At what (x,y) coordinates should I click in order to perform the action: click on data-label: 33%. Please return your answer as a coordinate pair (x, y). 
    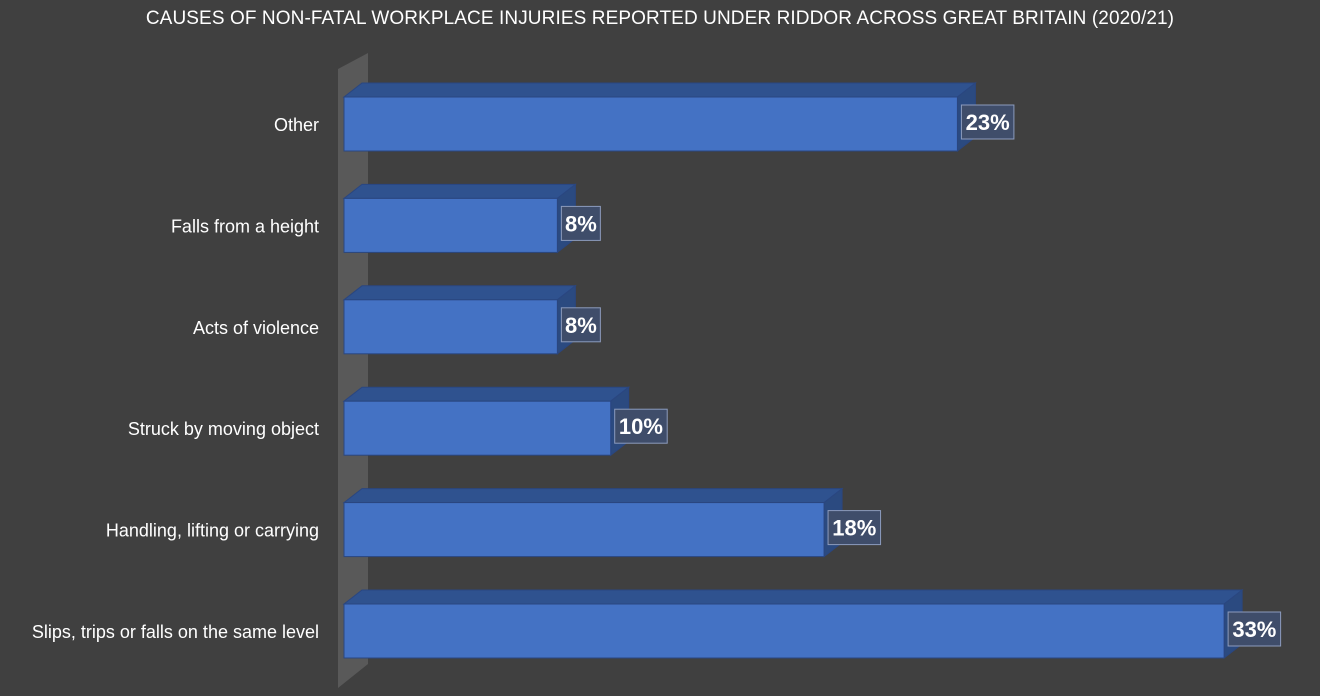
    Looking at the image, I should click on (1254, 629).